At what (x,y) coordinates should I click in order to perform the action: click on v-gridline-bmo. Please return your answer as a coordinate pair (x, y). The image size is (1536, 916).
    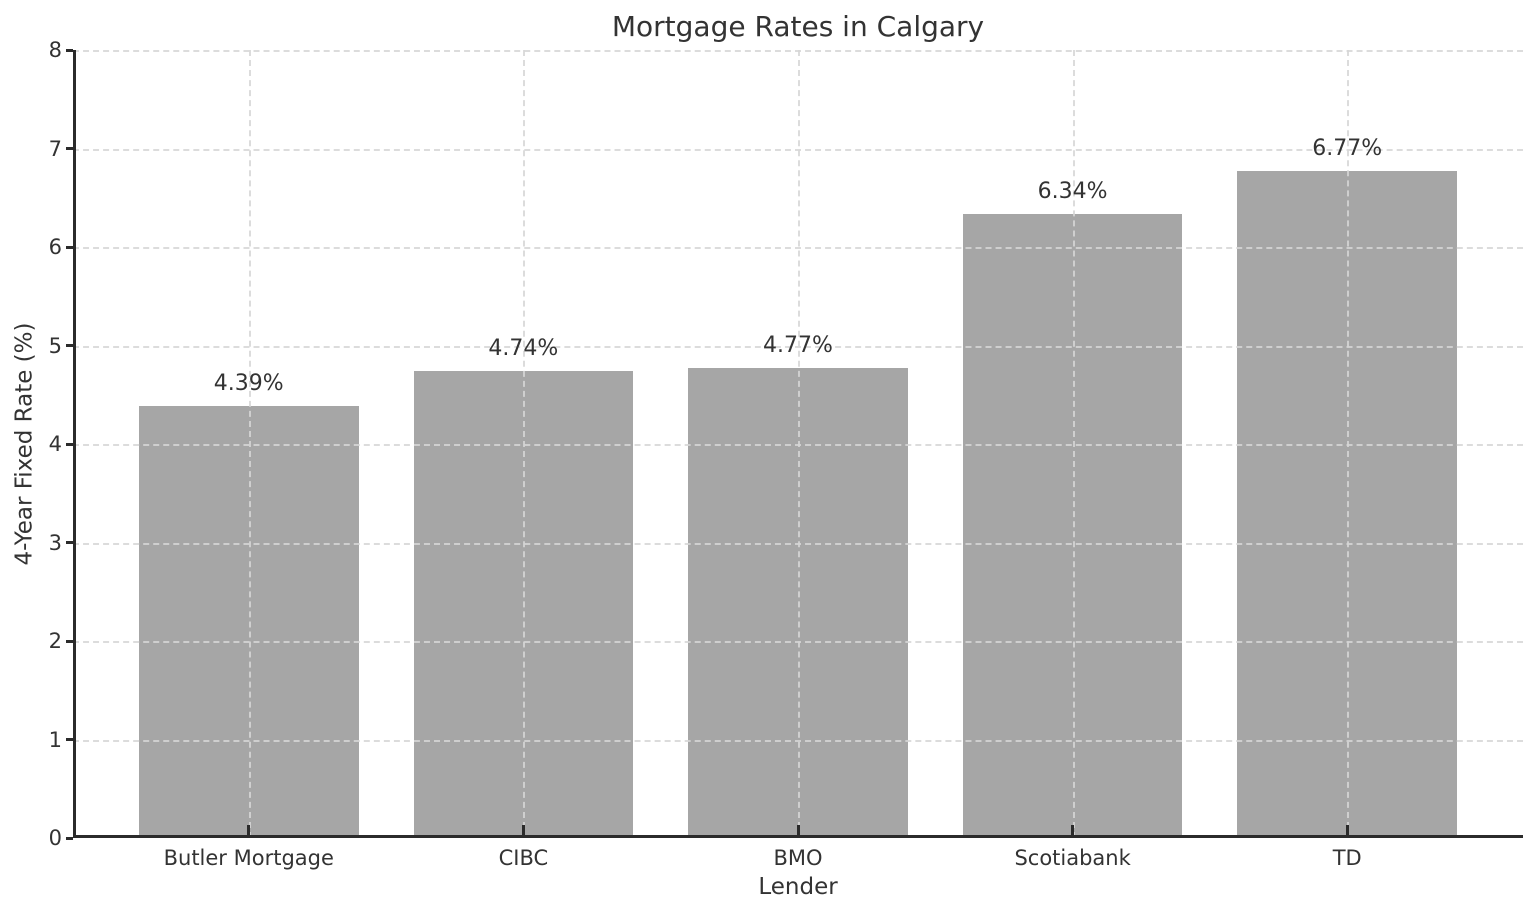
    Looking at the image, I should click on (799, 444).